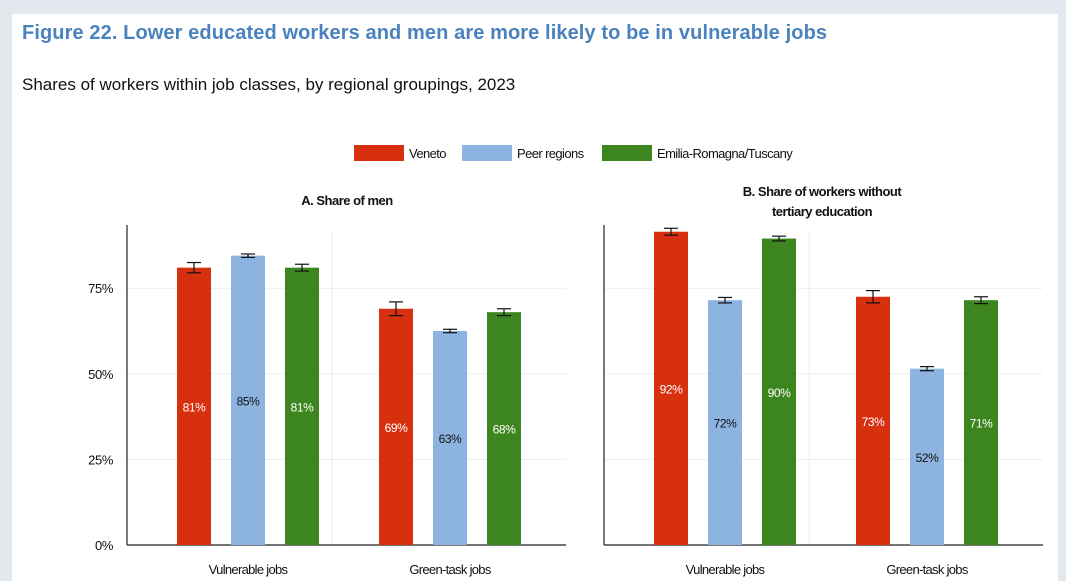 This screenshot has height=581, width=1066. I want to click on data-label: 71%, so click(982, 424).